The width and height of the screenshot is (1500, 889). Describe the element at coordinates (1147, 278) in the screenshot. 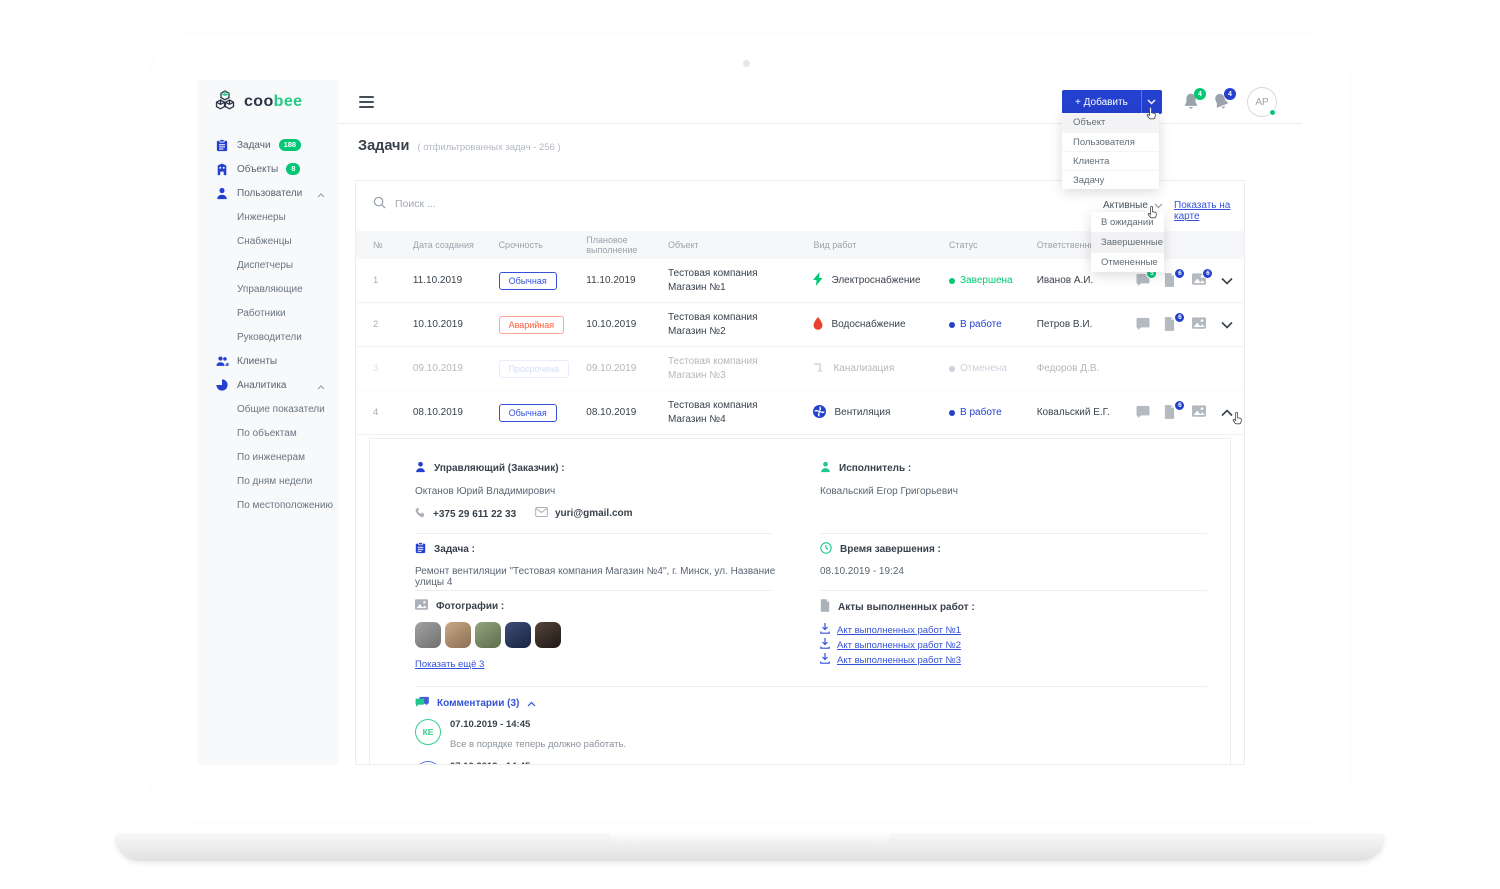

I see `comments-icon: 5` at that location.